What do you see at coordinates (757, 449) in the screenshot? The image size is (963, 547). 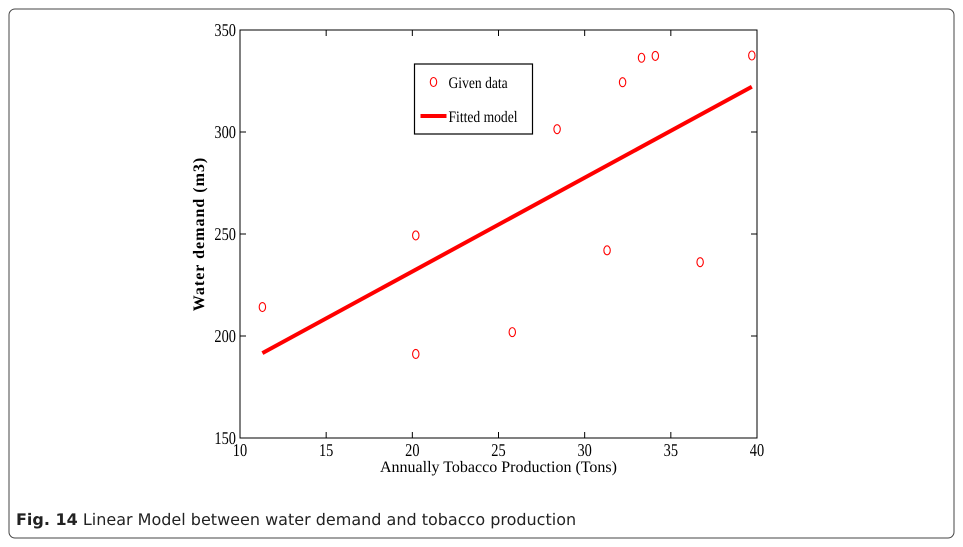 I see `x-tick-label: 40` at bounding box center [757, 449].